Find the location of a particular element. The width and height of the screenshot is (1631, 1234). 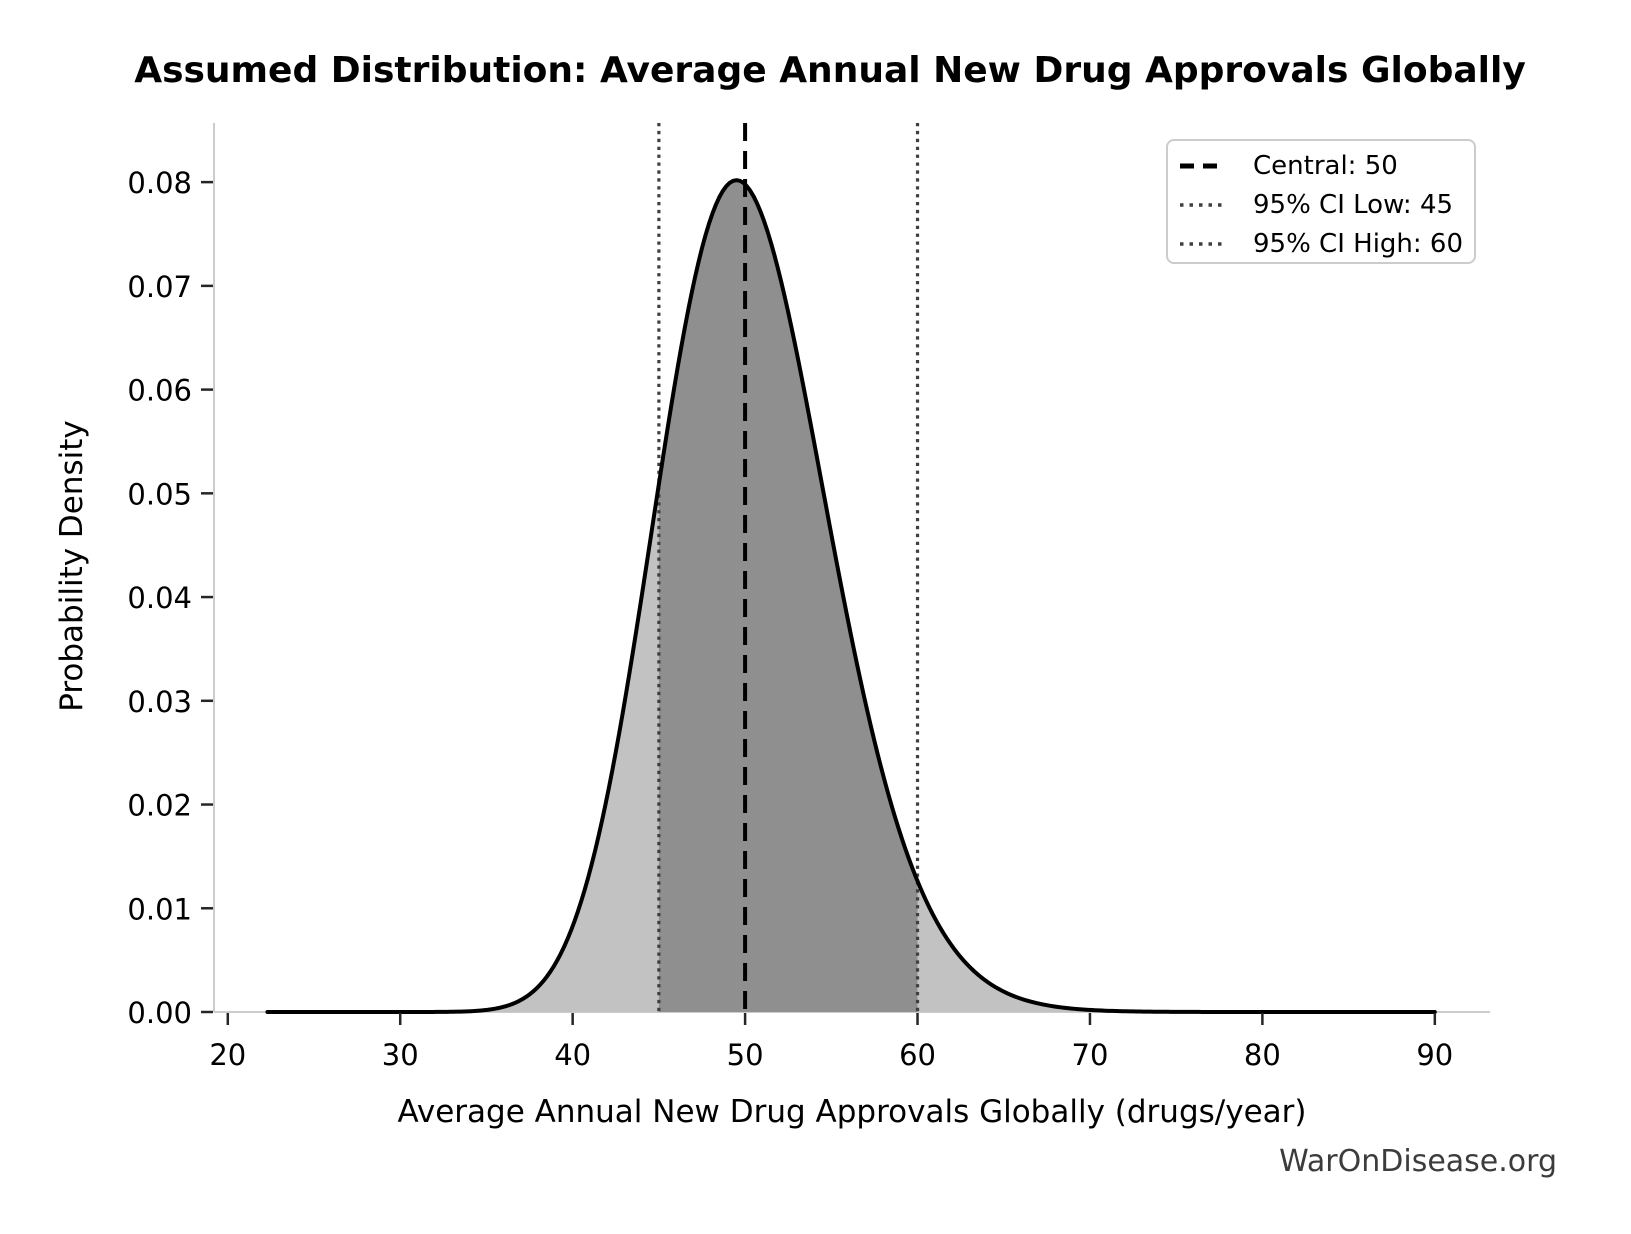

annotation-lines is located at coordinates (788, 567).